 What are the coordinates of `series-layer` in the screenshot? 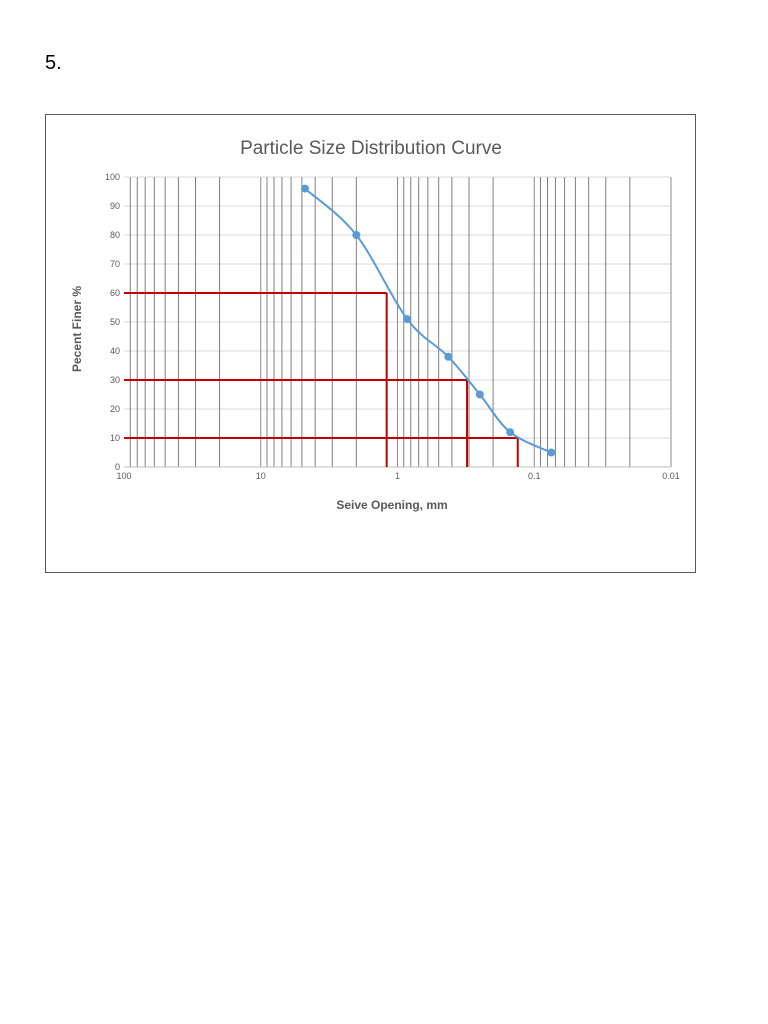 It's located at (428, 320).